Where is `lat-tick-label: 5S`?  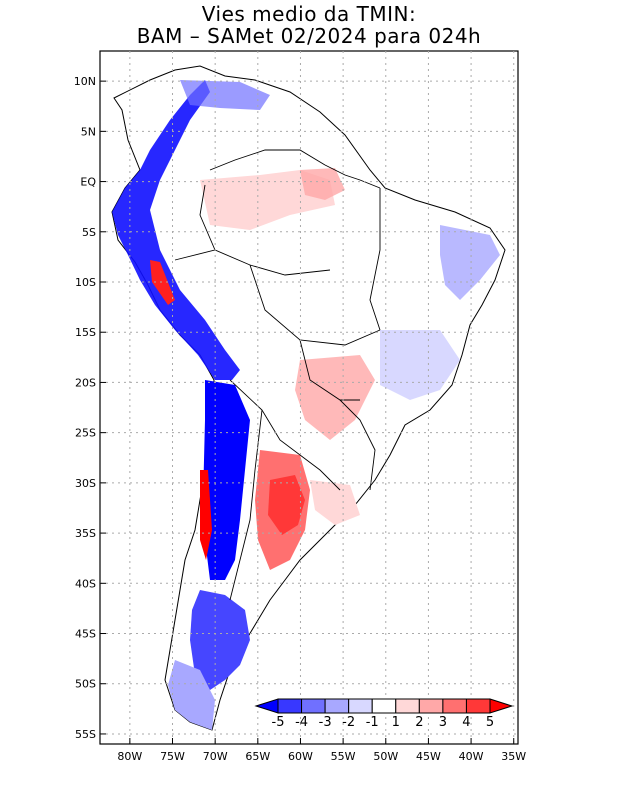 lat-tick-label: 5S is located at coordinates (89, 232).